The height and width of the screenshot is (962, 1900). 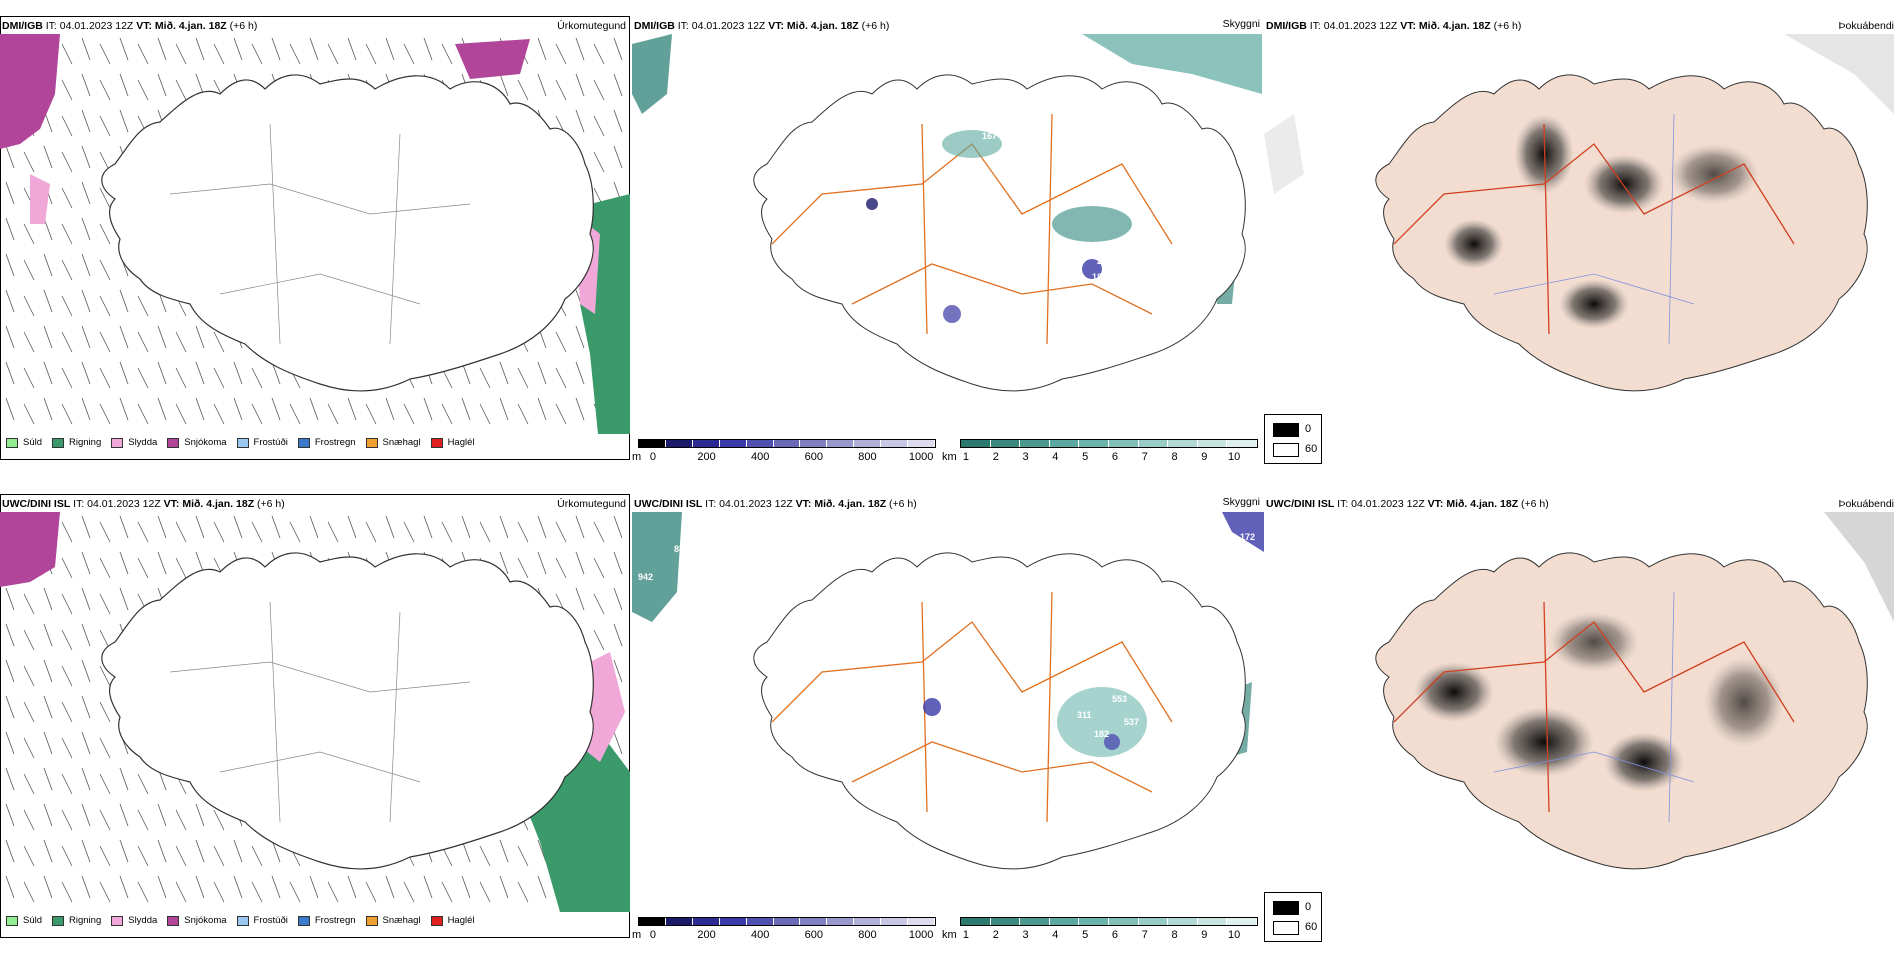 I want to click on scale-tick: 1, so click(x=966, y=935).